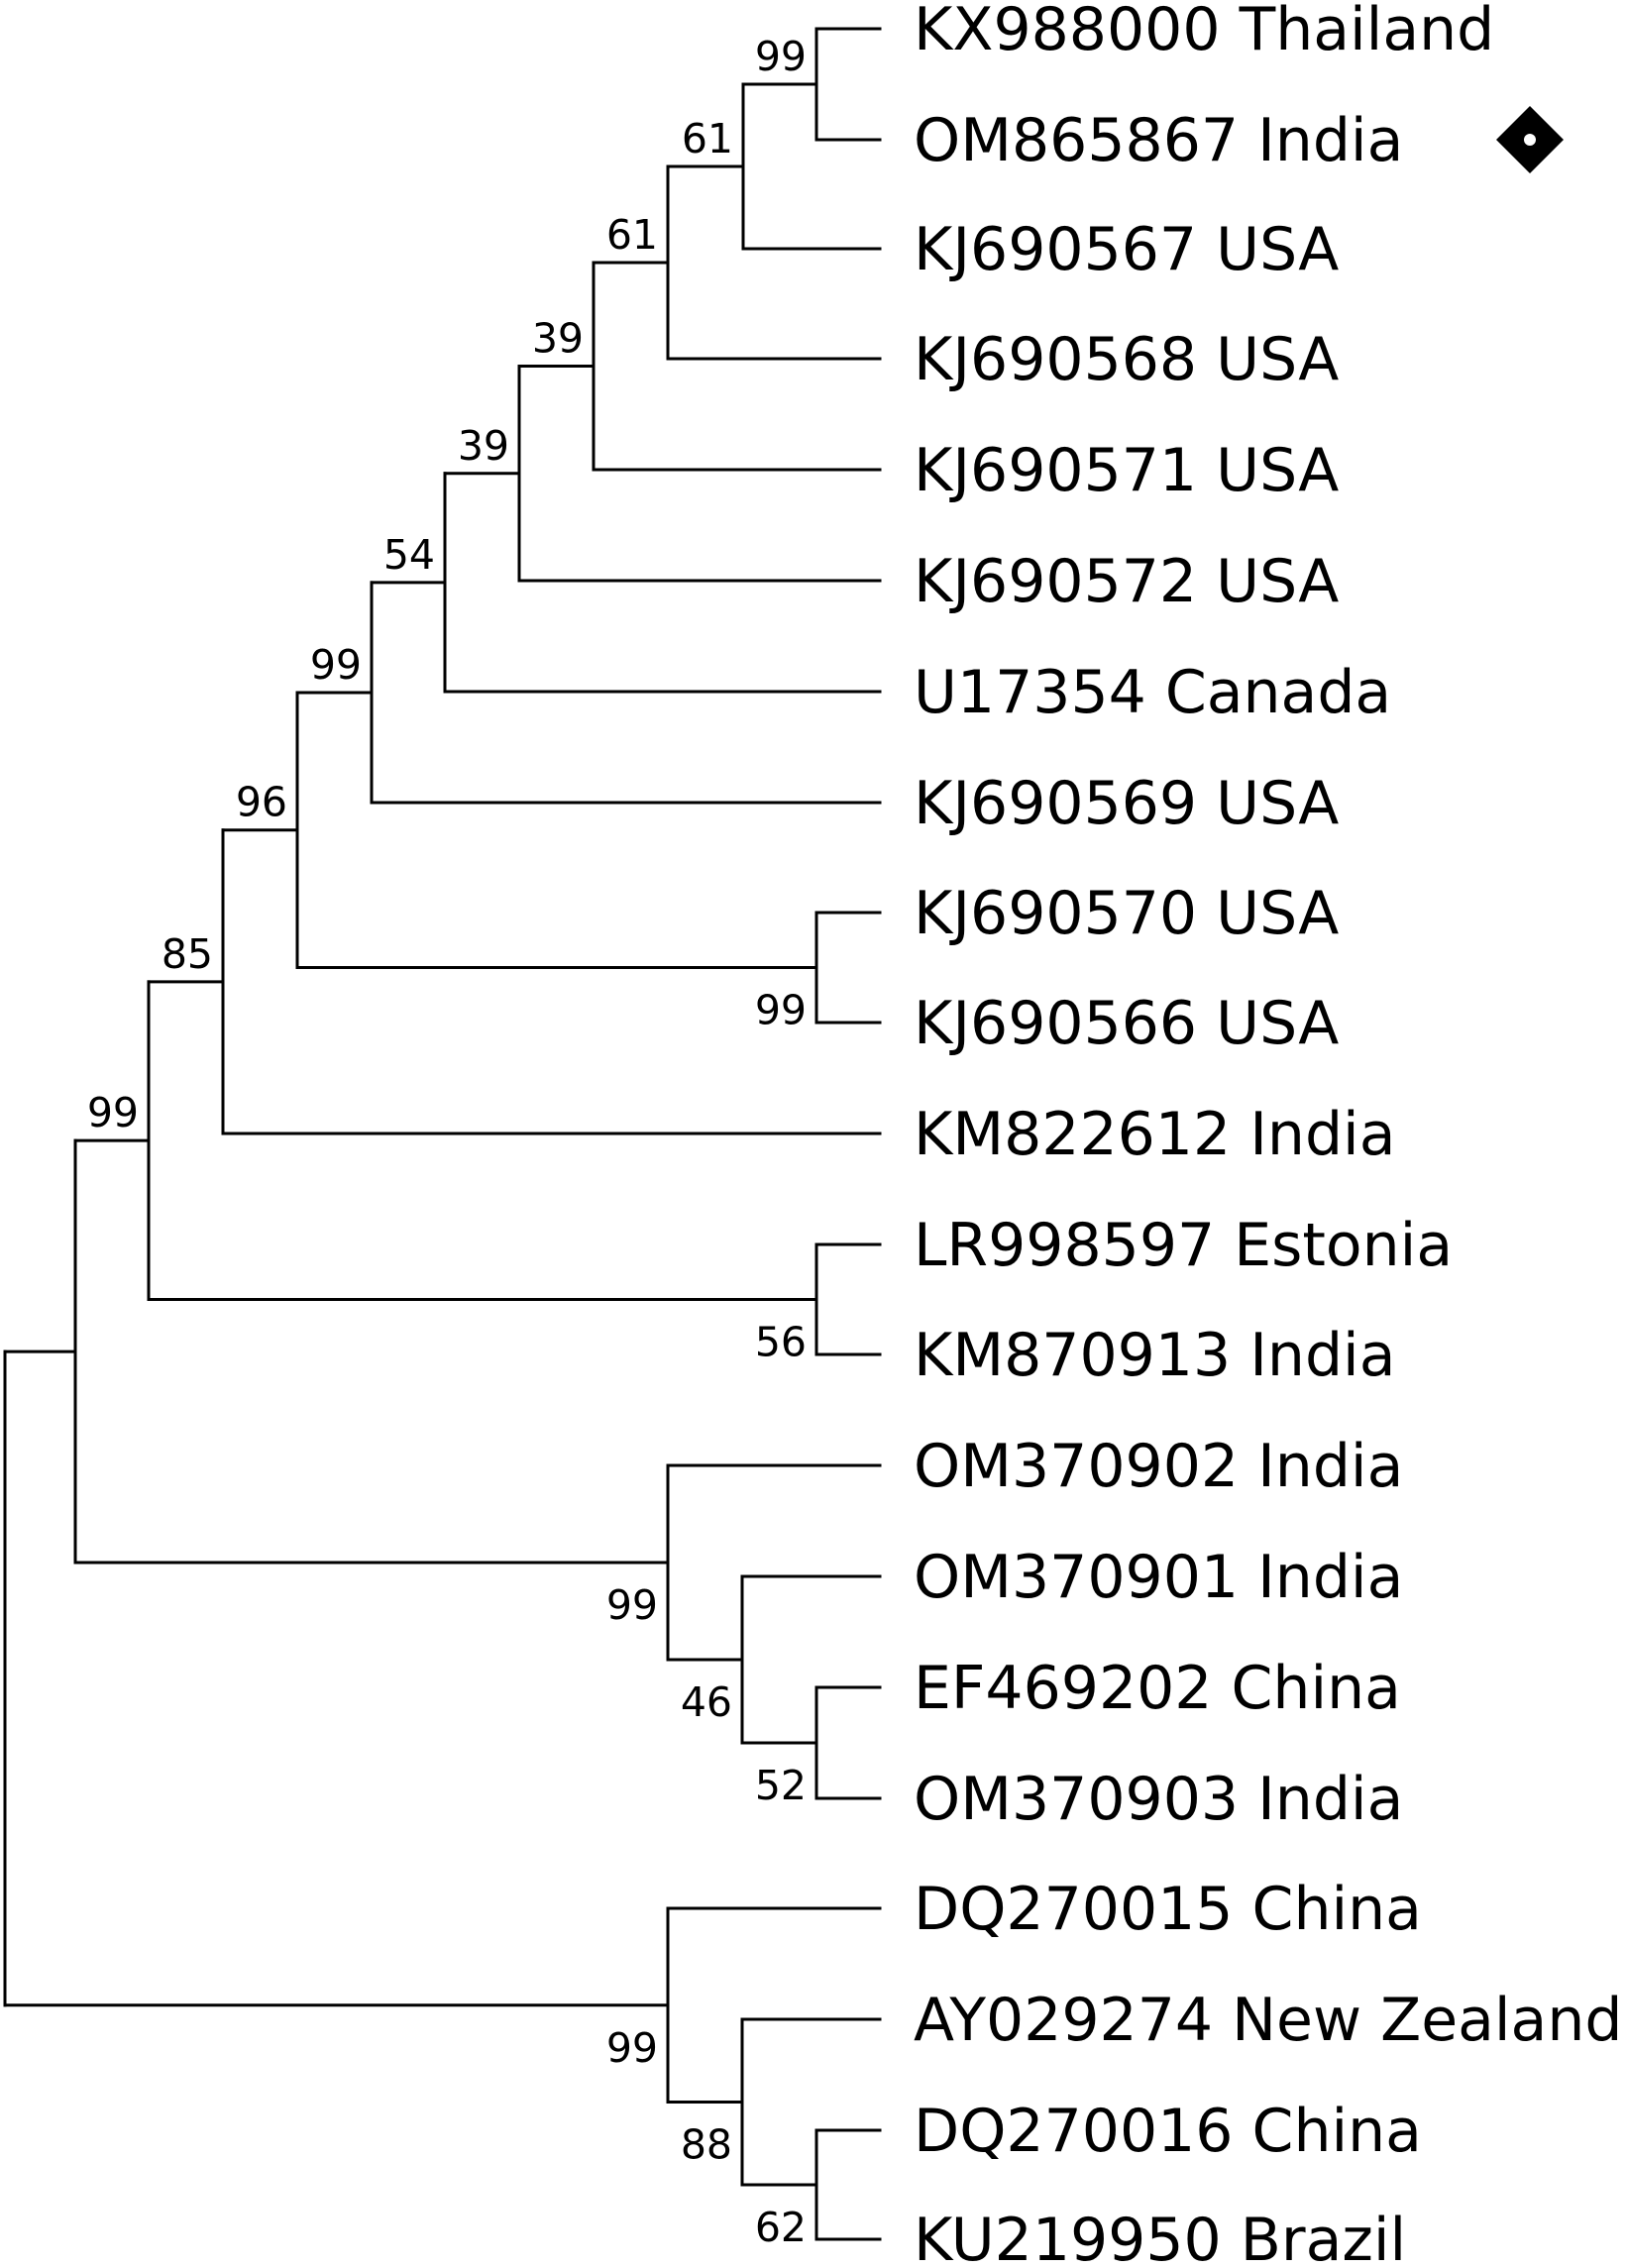 The height and width of the screenshot is (2268, 1626). What do you see at coordinates (409, 555) in the screenshot?
I see `bootstrap-value: 54` at bounding box center [409, 555].